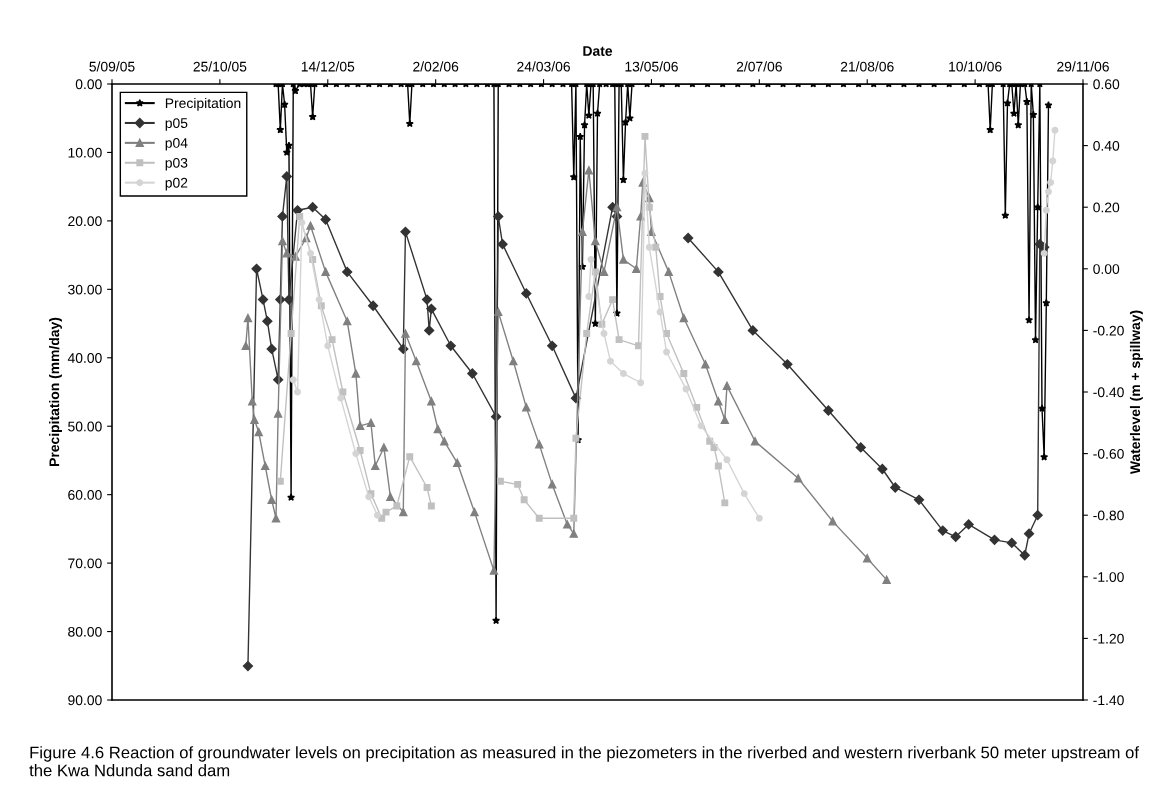 The image size is (1165, 798). I want to click on y-tick-label: 30.00, so click(85, 289).